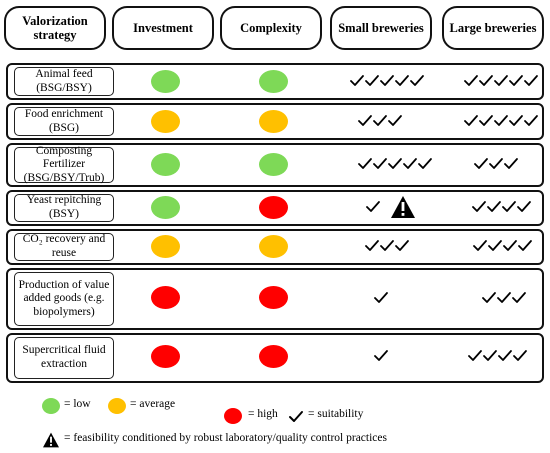 The height and width of the screenshot is (453, 550). Describe the element at coordinates (233, 416) in the screenshot. I see `legend-high-dot` at that location.